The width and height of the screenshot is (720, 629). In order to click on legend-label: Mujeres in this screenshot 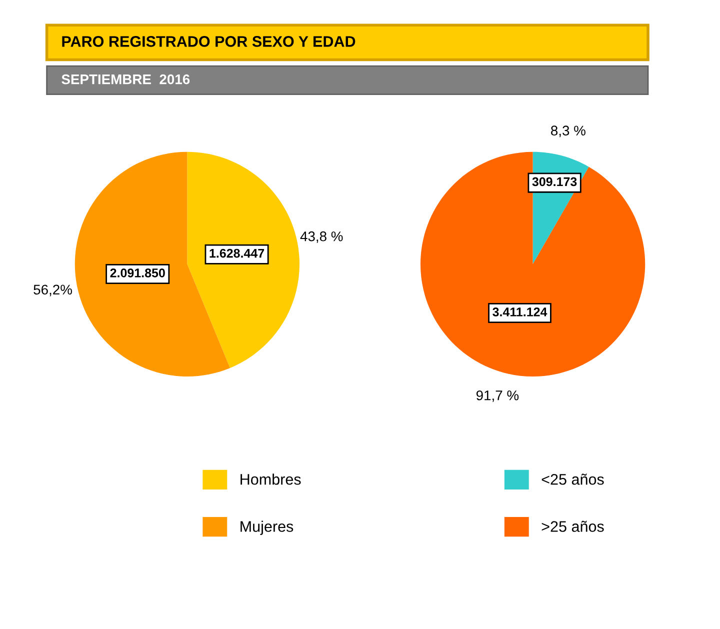, I will do `click(267, 527)`.